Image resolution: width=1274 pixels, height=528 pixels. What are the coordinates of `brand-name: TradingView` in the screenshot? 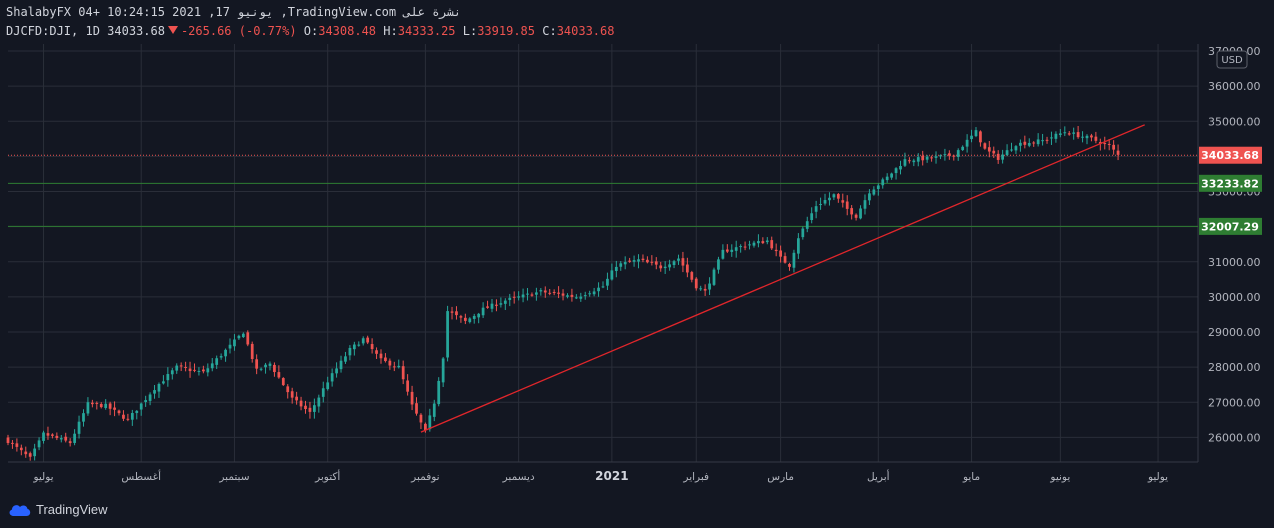 It's located at (72, 509).